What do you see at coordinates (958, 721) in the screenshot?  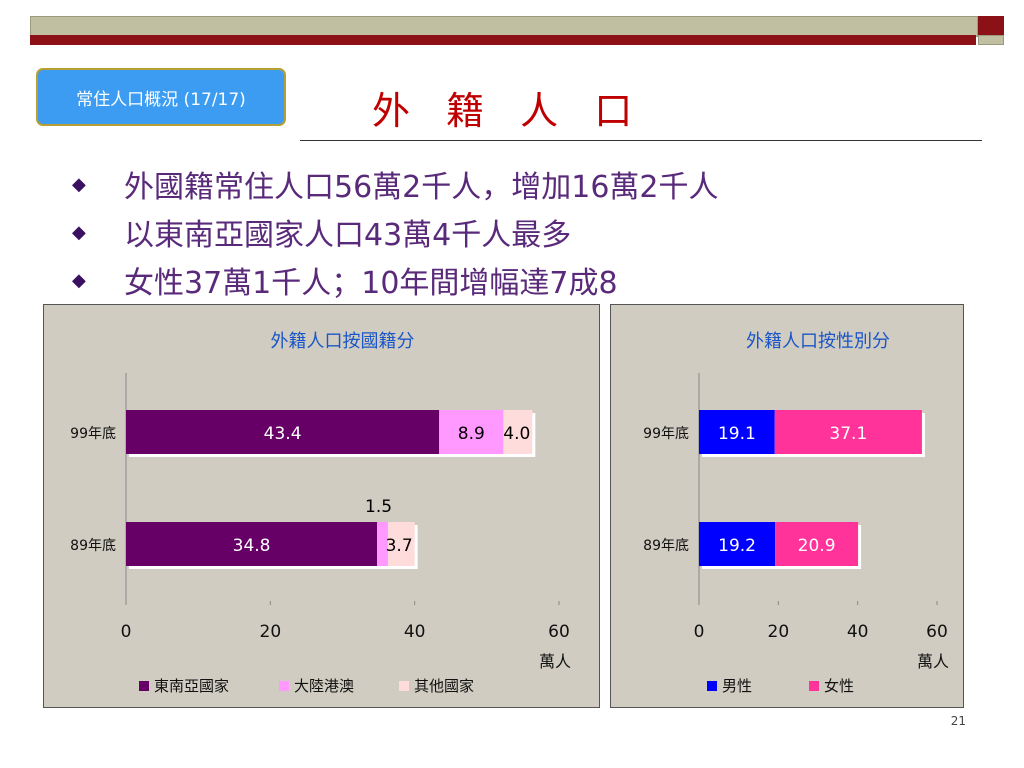 I see `page-number: 21` at bounding box center [958, 721].